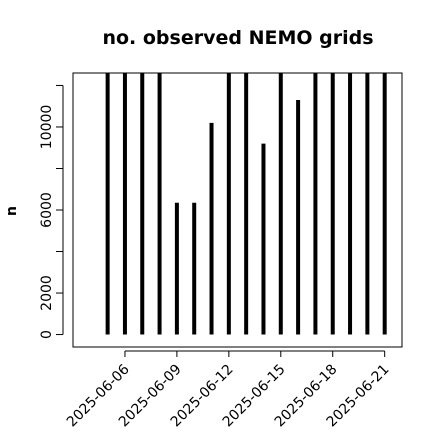 The image size is (440, 440). I want to click on y-tick-label: 10000, so click(47, 127).